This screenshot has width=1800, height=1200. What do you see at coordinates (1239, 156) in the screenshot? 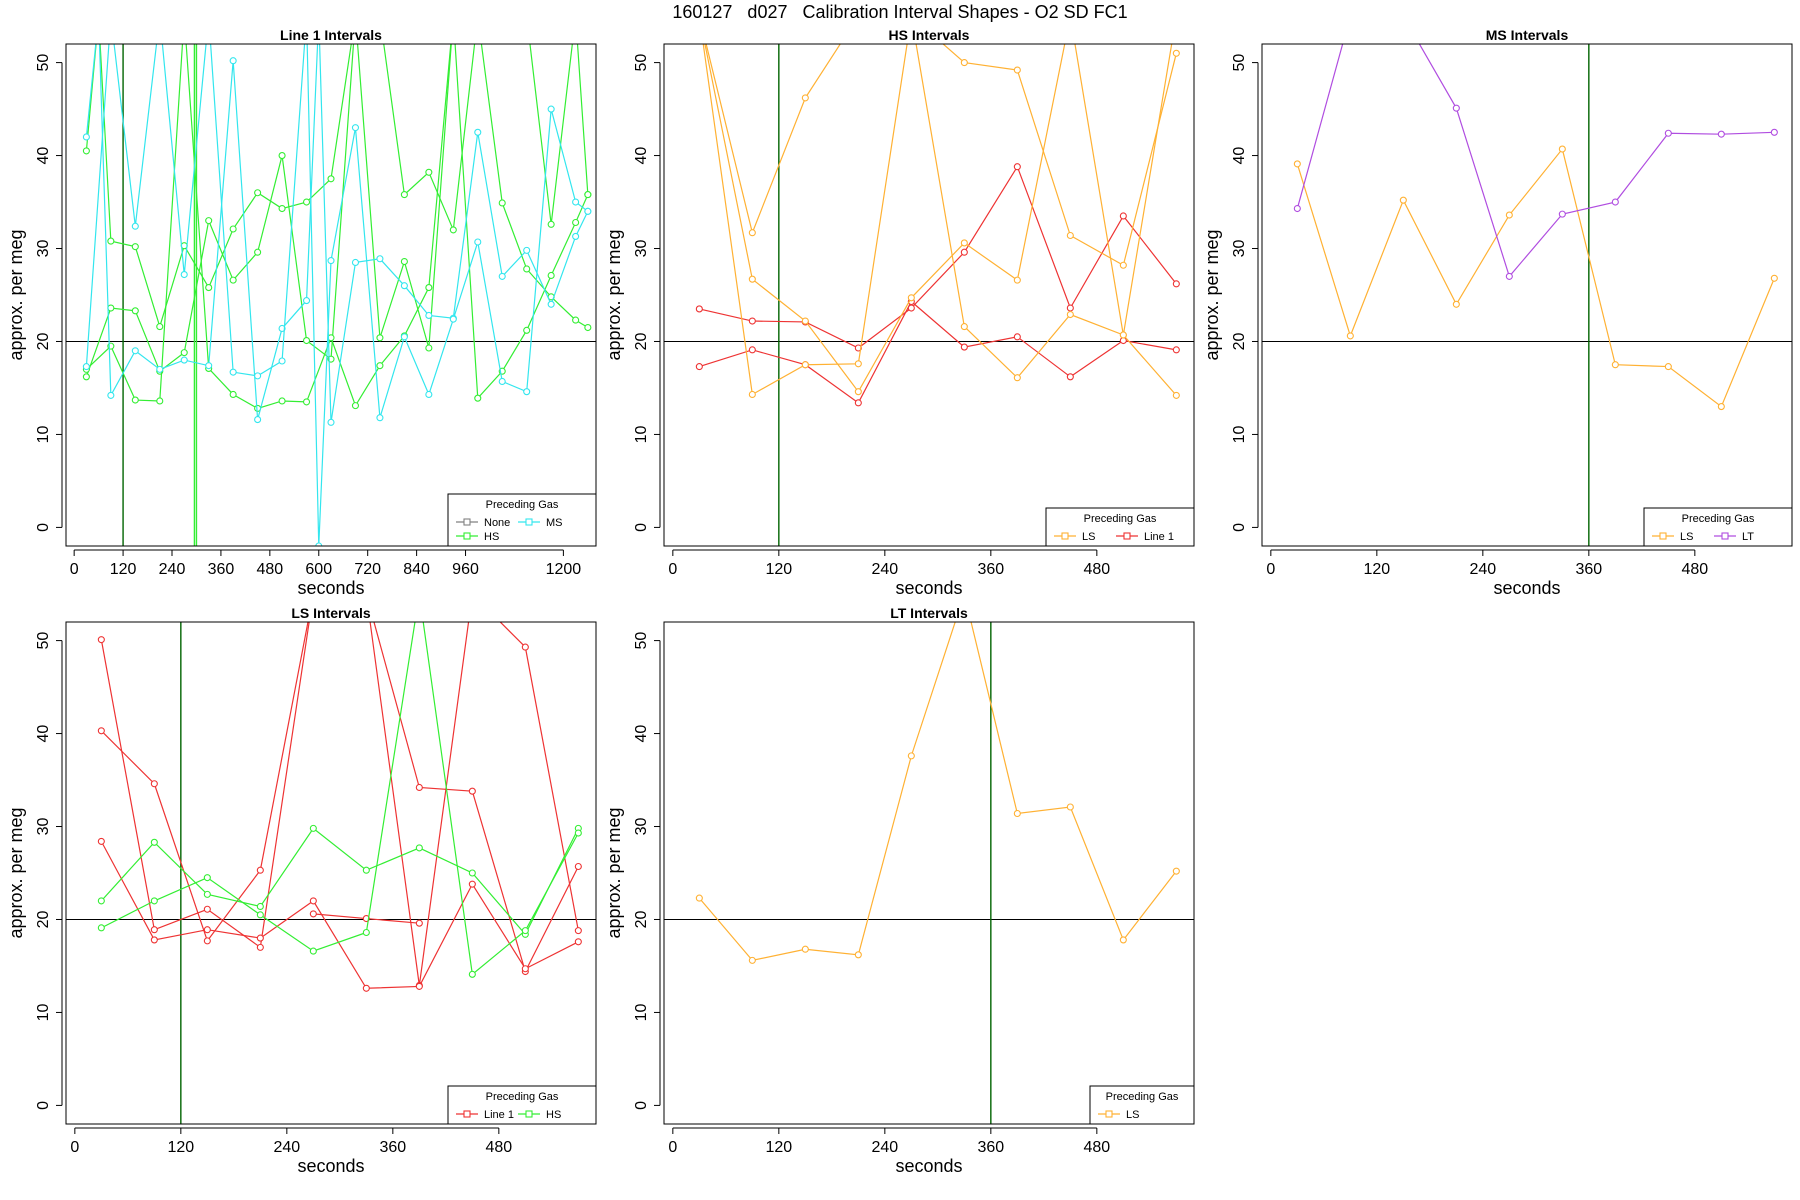
I see `y-tick-label: 40` at bounding box center [1239, 156].